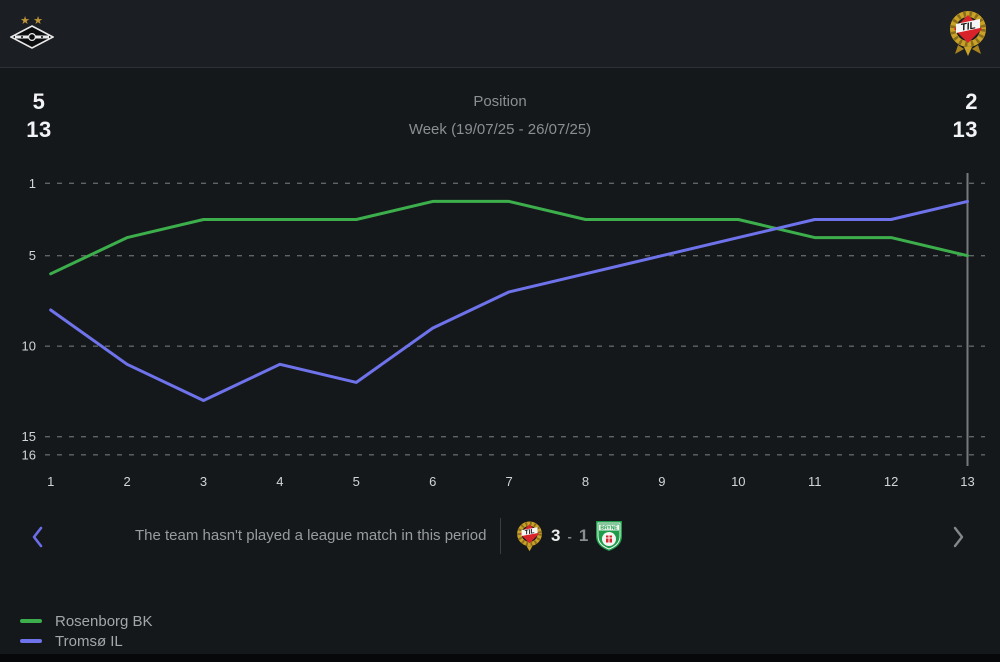 Image resolution: width=1000 pixels, height=662 pixels. What do you see at coordinates (29, 436) in the screenshot?
I see `y-tick-label: 15` at bounding box center [29, 436].